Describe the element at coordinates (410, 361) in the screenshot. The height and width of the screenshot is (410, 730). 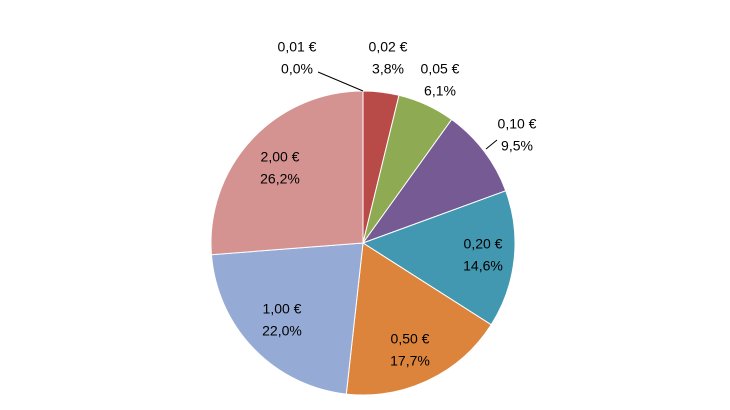
I see `slice-value-label: 17,7%` at that location.